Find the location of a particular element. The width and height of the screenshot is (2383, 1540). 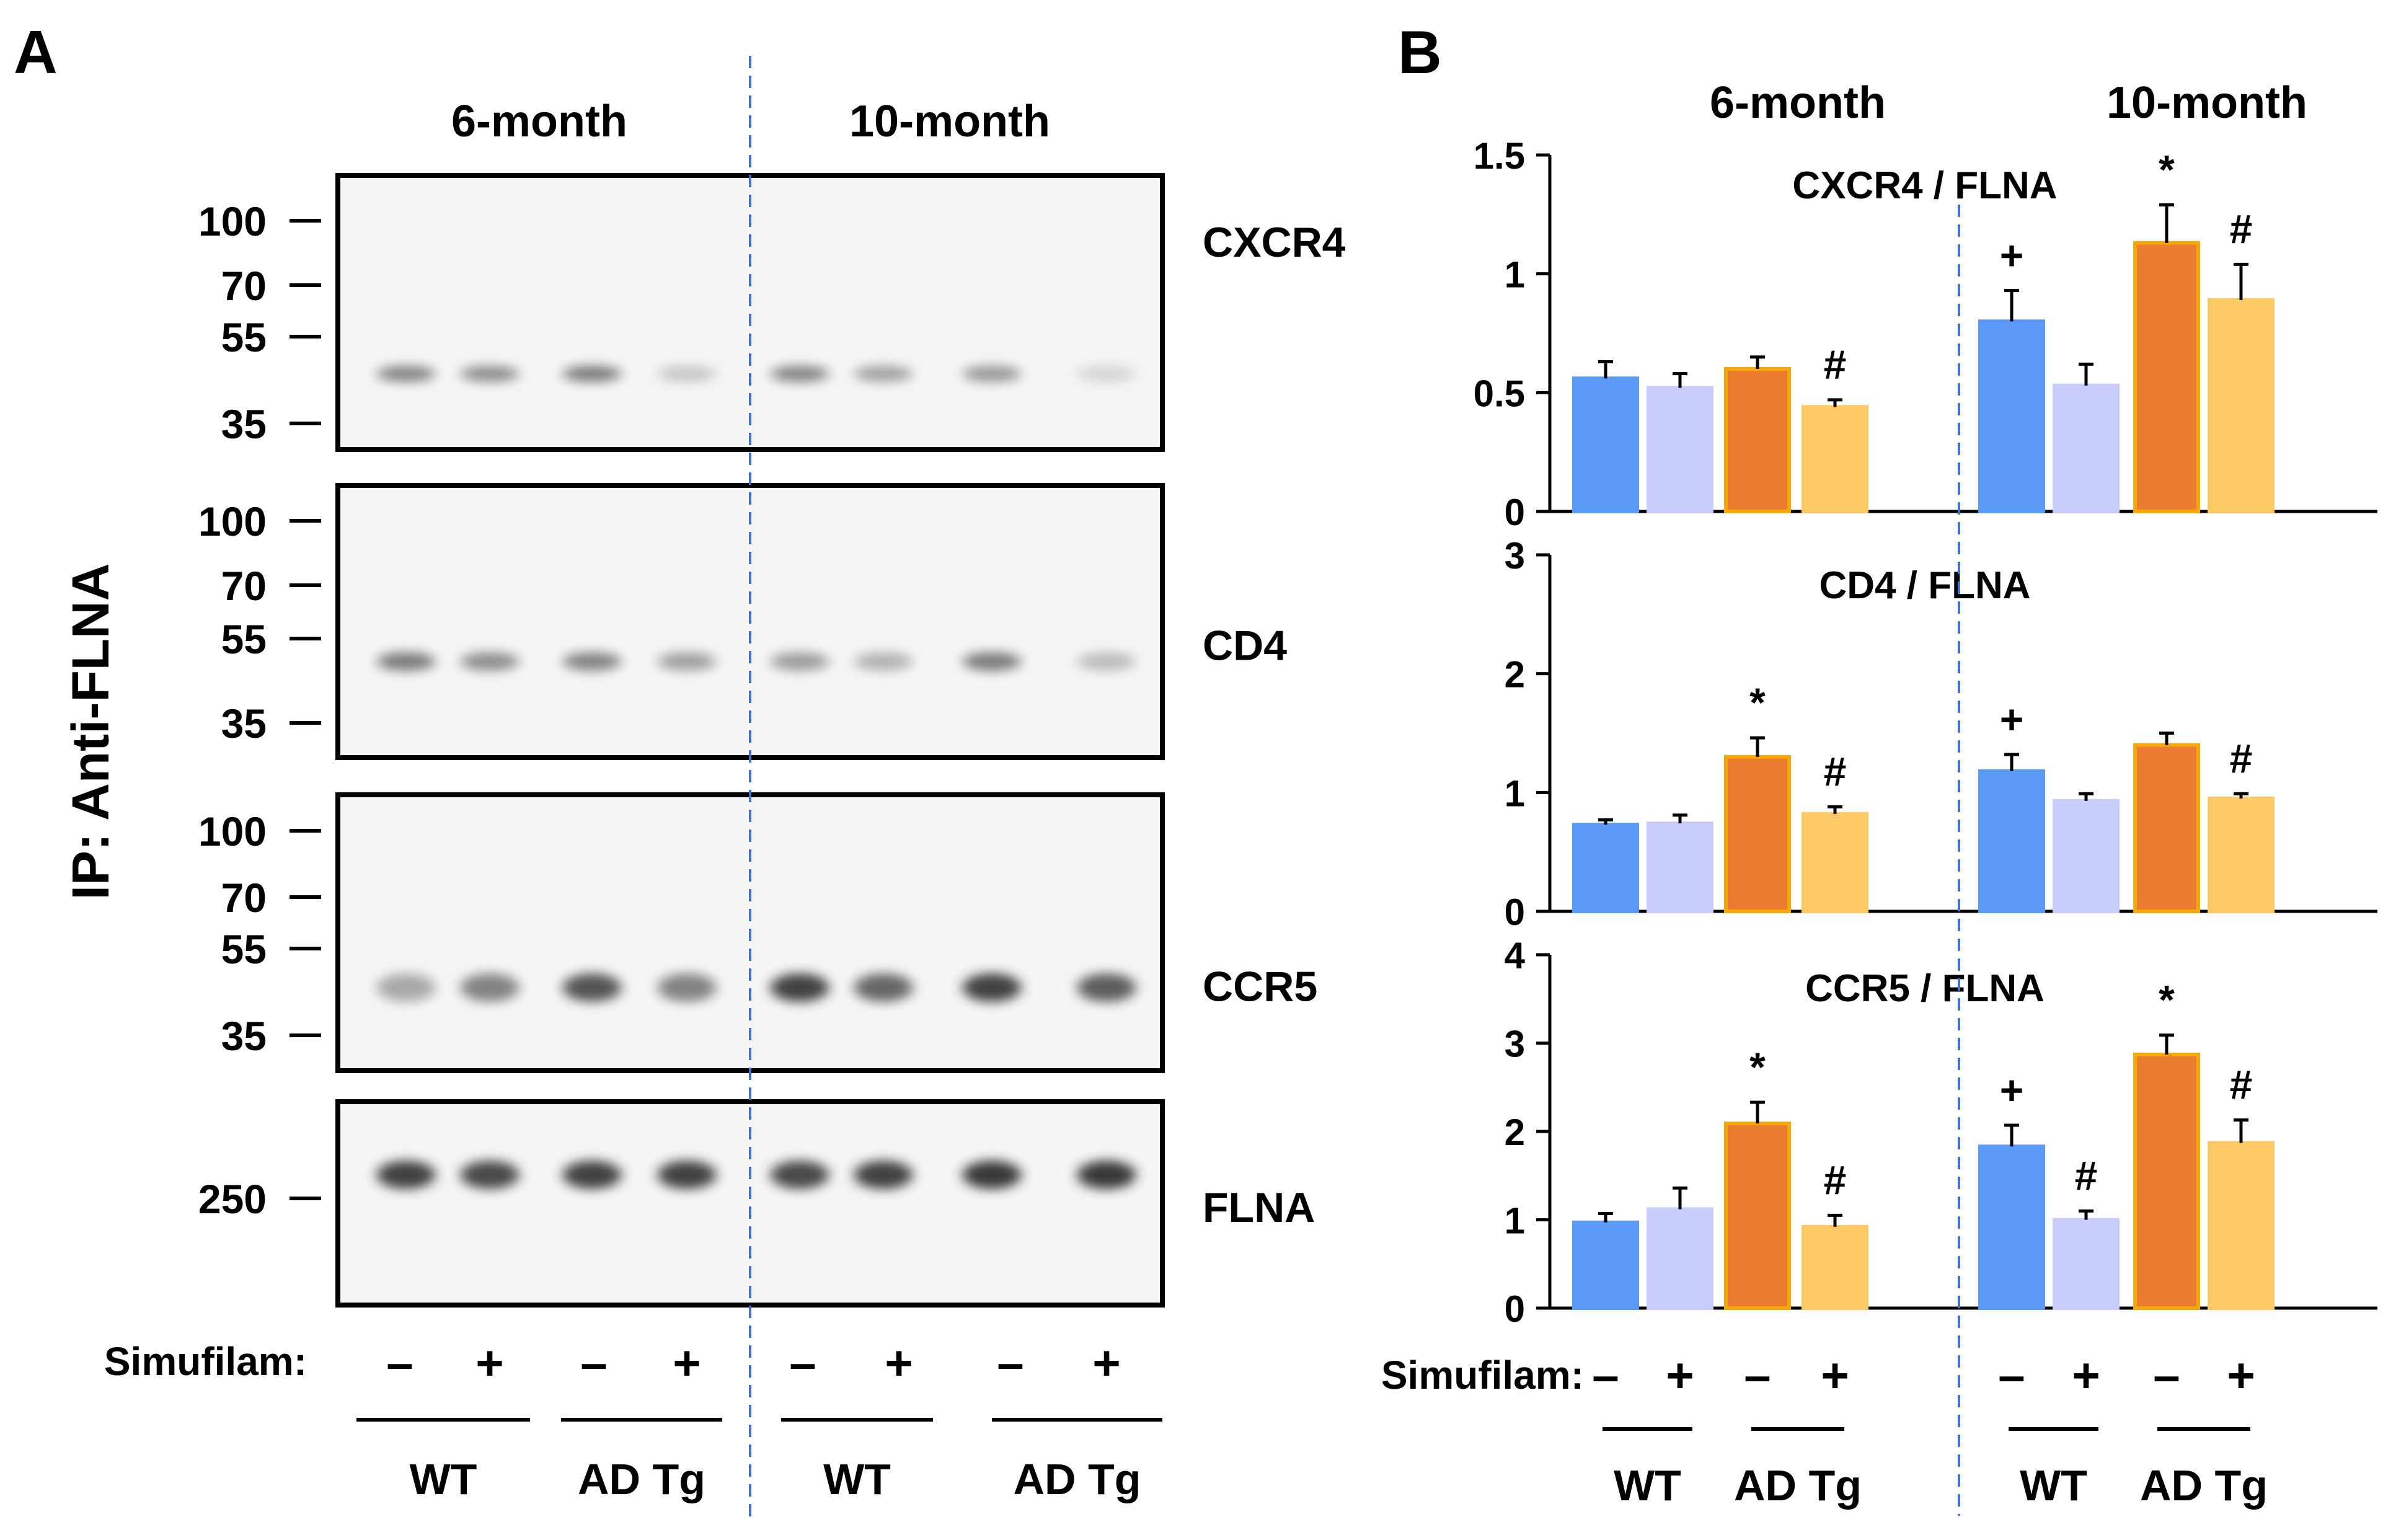

chart-title: CXCR4 / FLNA is located at coordinates (1924, 185).